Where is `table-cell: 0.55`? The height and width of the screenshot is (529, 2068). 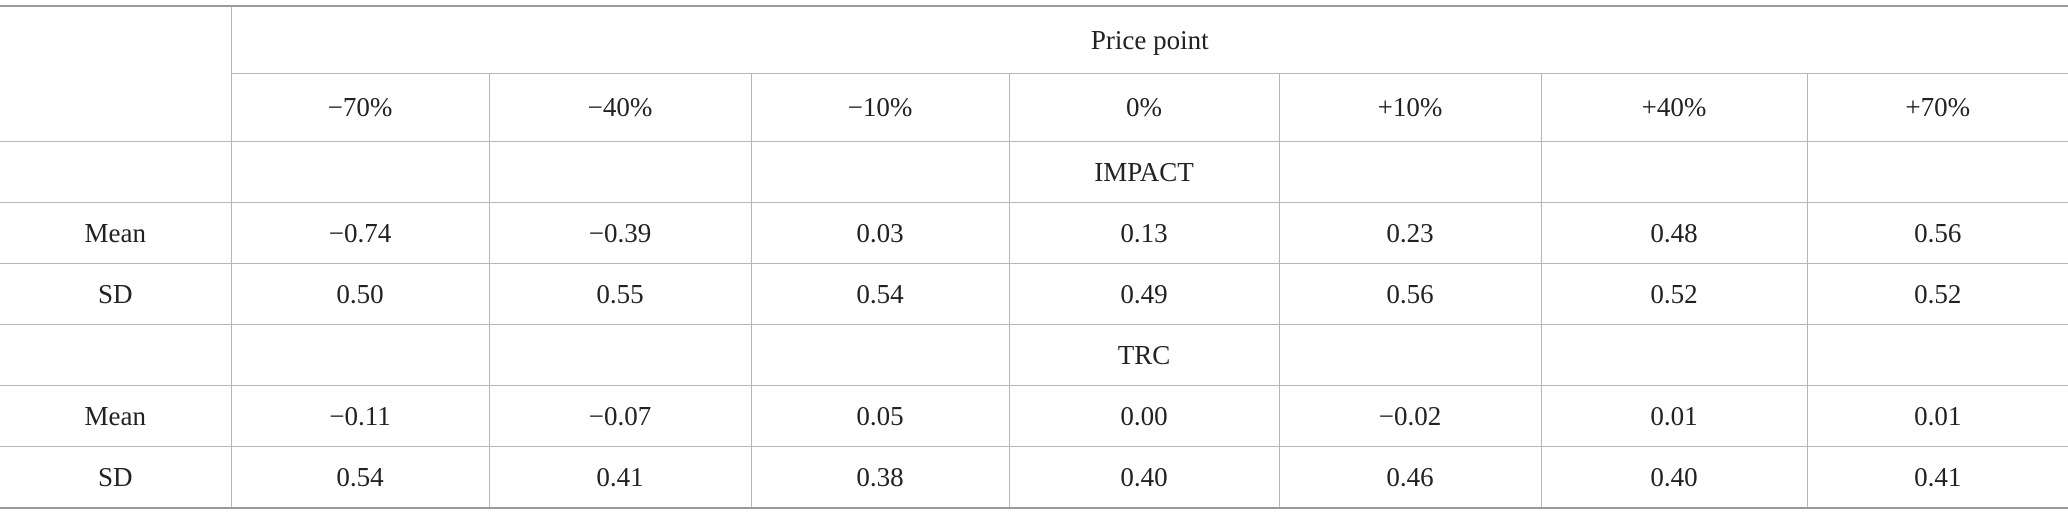
table-cell: 0.55 is located at coordinates (620, 294).